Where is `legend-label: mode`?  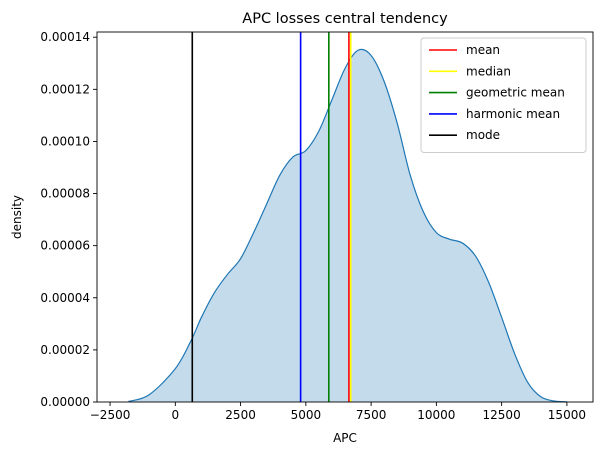
legend-label: mode is located at coordinates (483, 135).